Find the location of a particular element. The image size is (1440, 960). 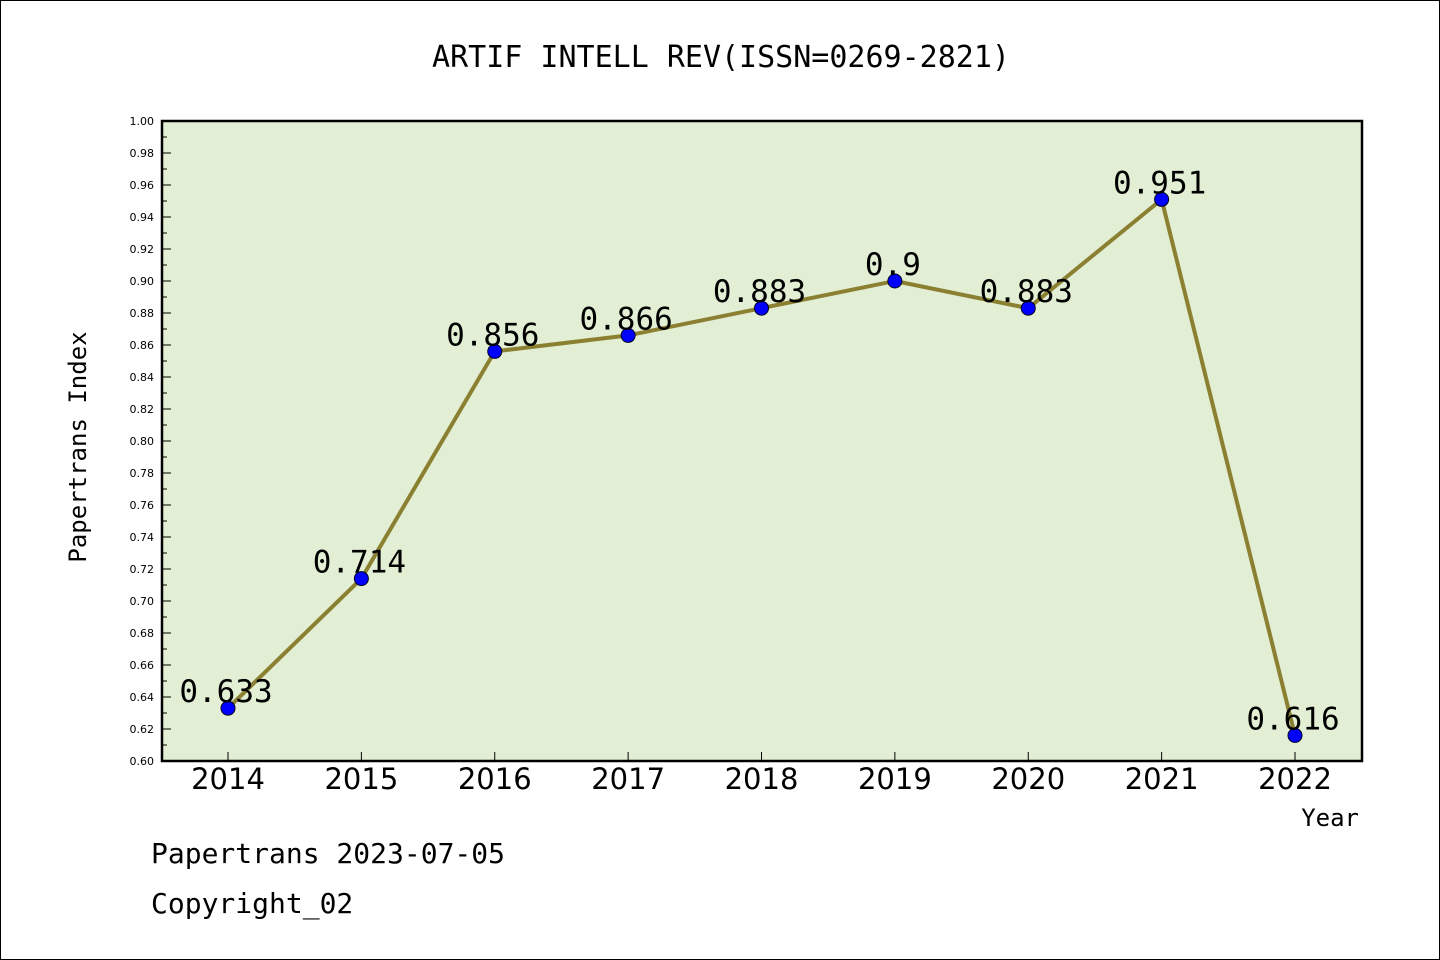

chart-title: ARTIF INTELL REV(ISSN=0269-2821) is located at coordinates (721, 57).